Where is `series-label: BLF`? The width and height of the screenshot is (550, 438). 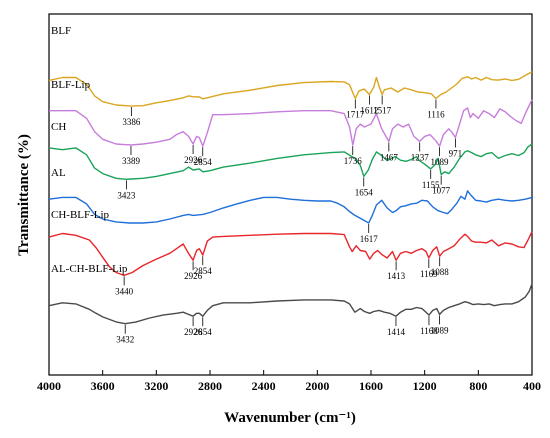
series-label: BLF is located at coordinates (61, 31).